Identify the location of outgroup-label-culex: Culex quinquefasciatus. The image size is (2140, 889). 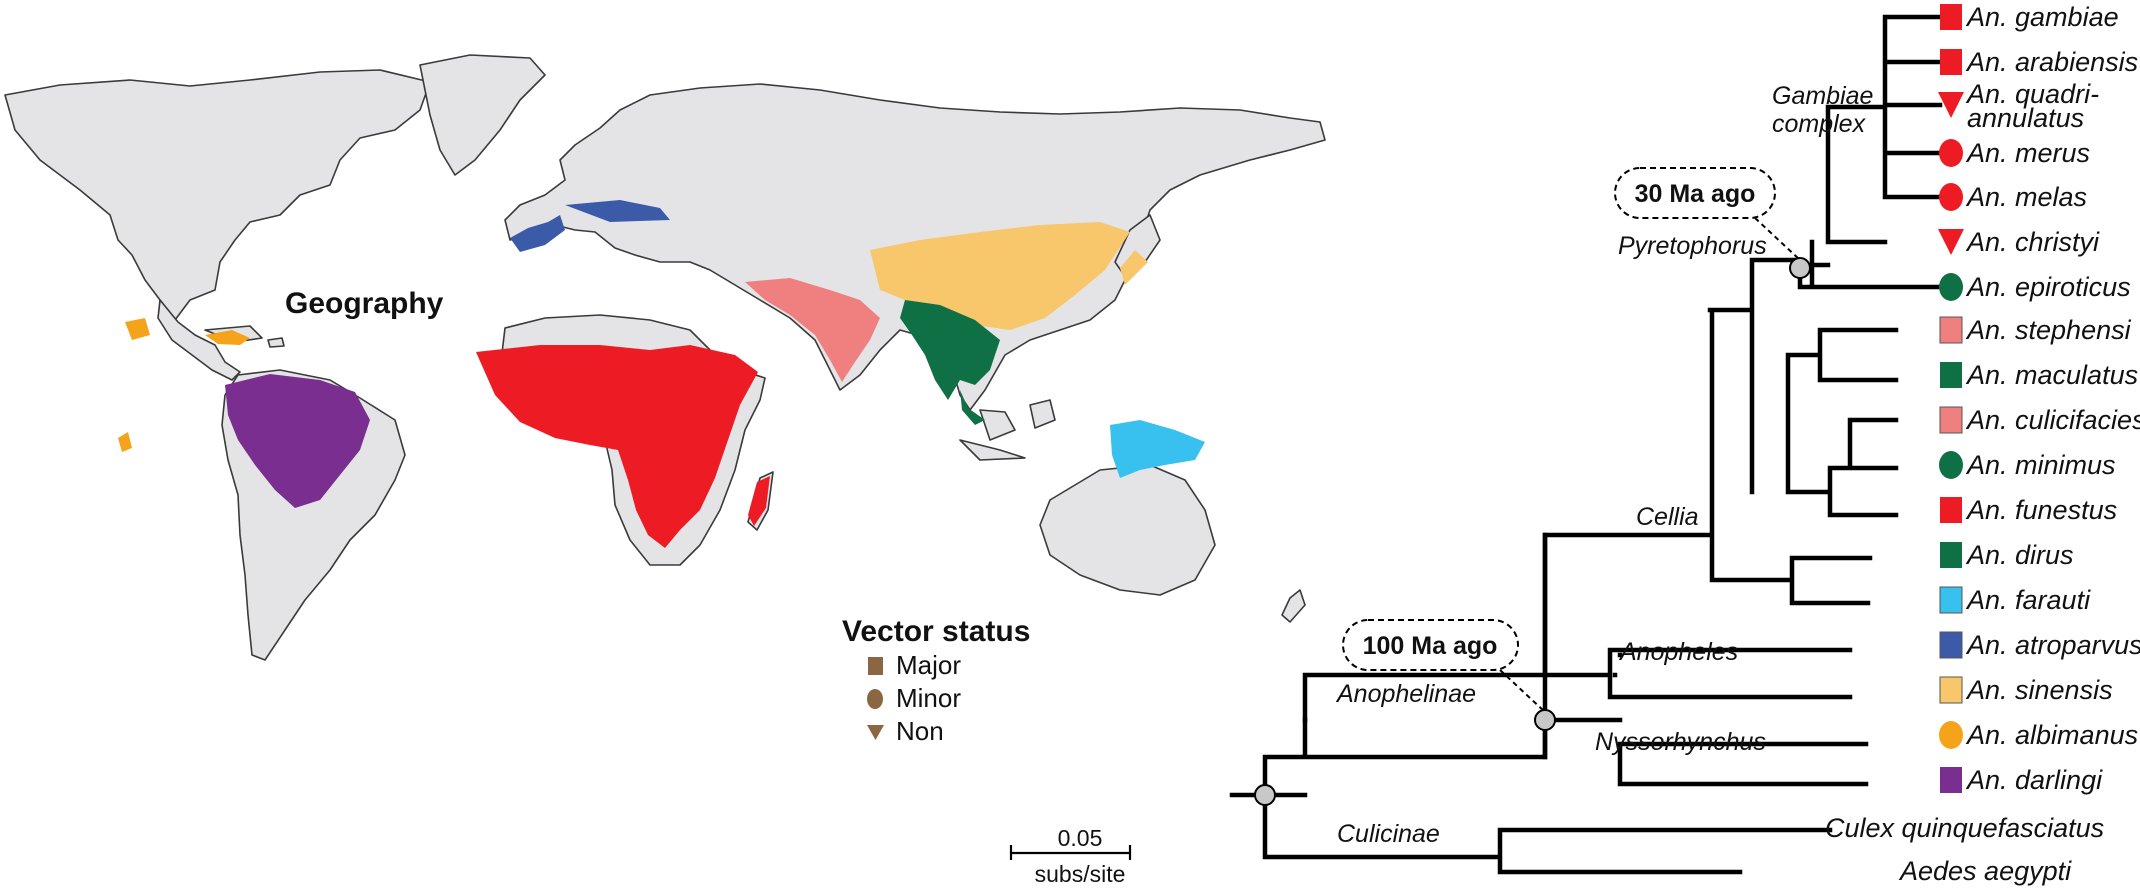
(1964, 828).